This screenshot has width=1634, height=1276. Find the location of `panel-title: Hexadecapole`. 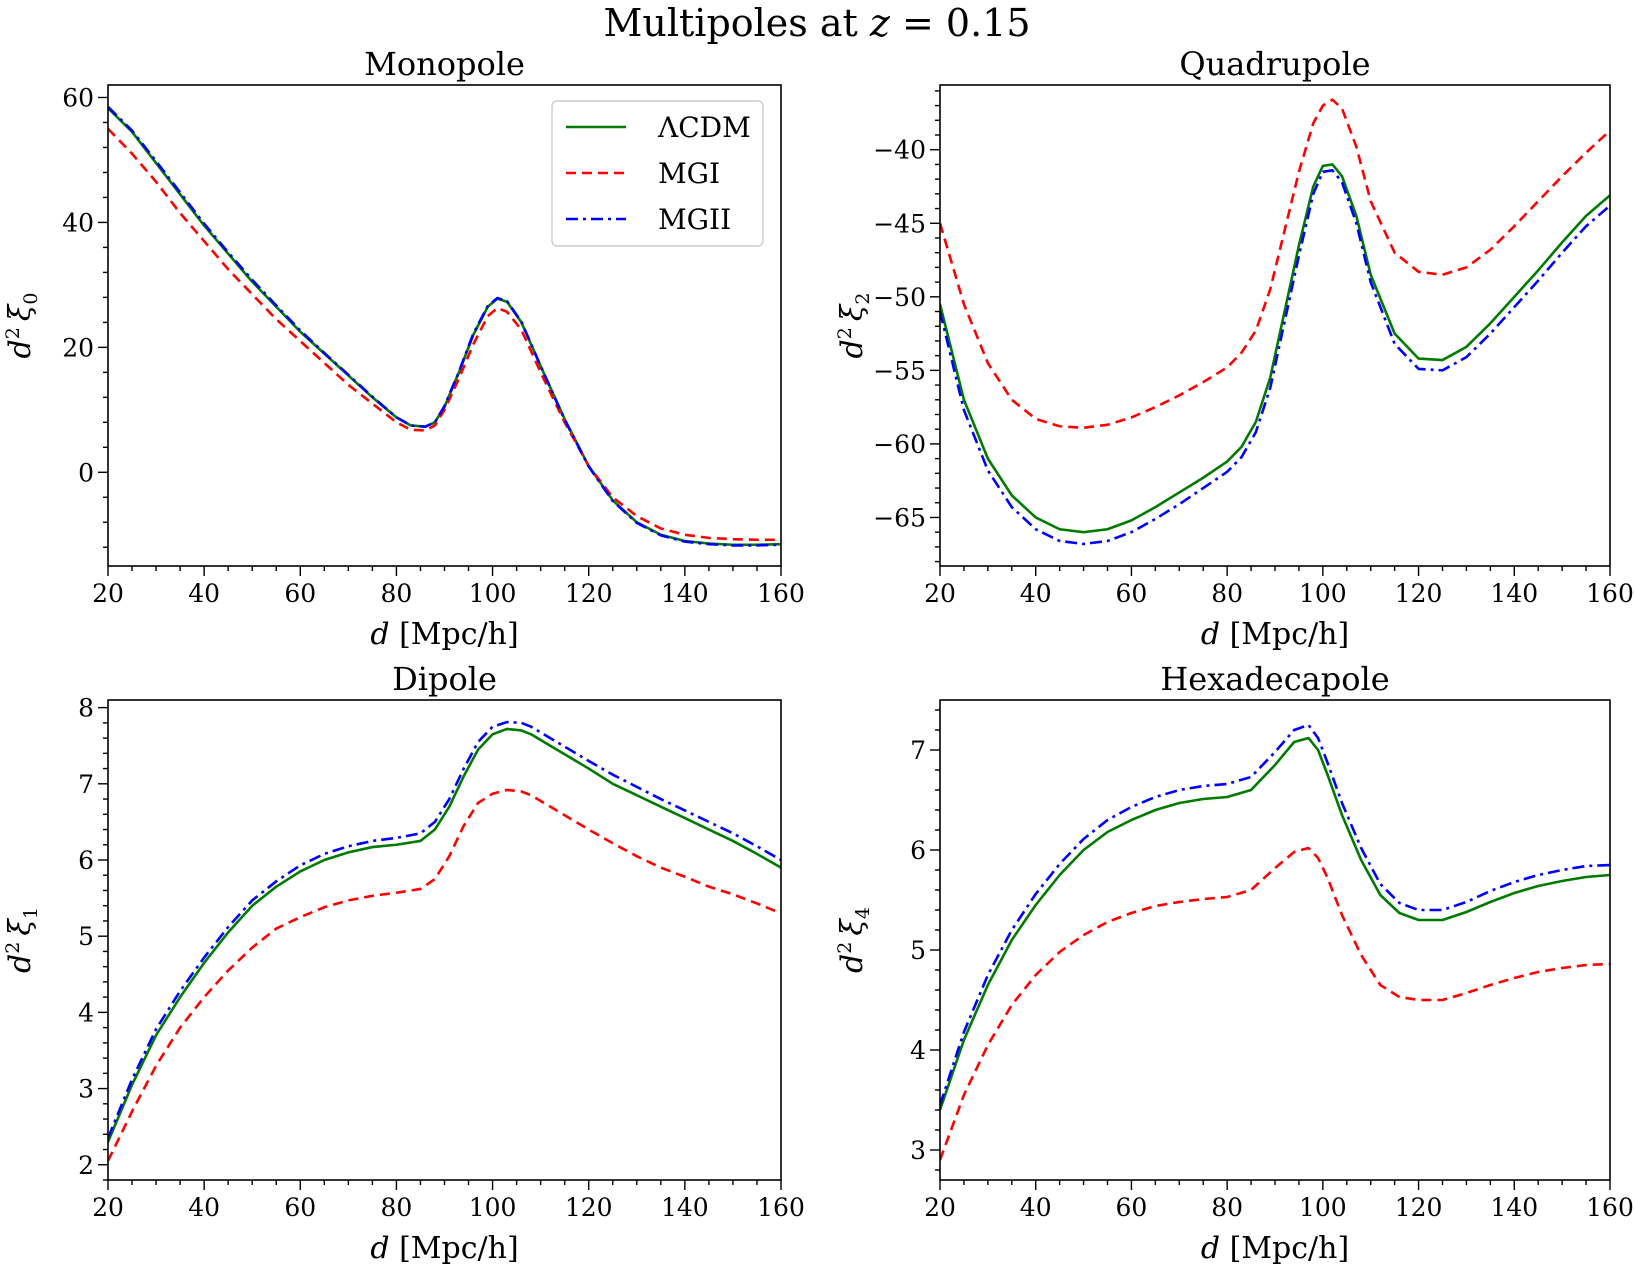

panel-title: Hexadecapole is located at coordinates (1274, 679).